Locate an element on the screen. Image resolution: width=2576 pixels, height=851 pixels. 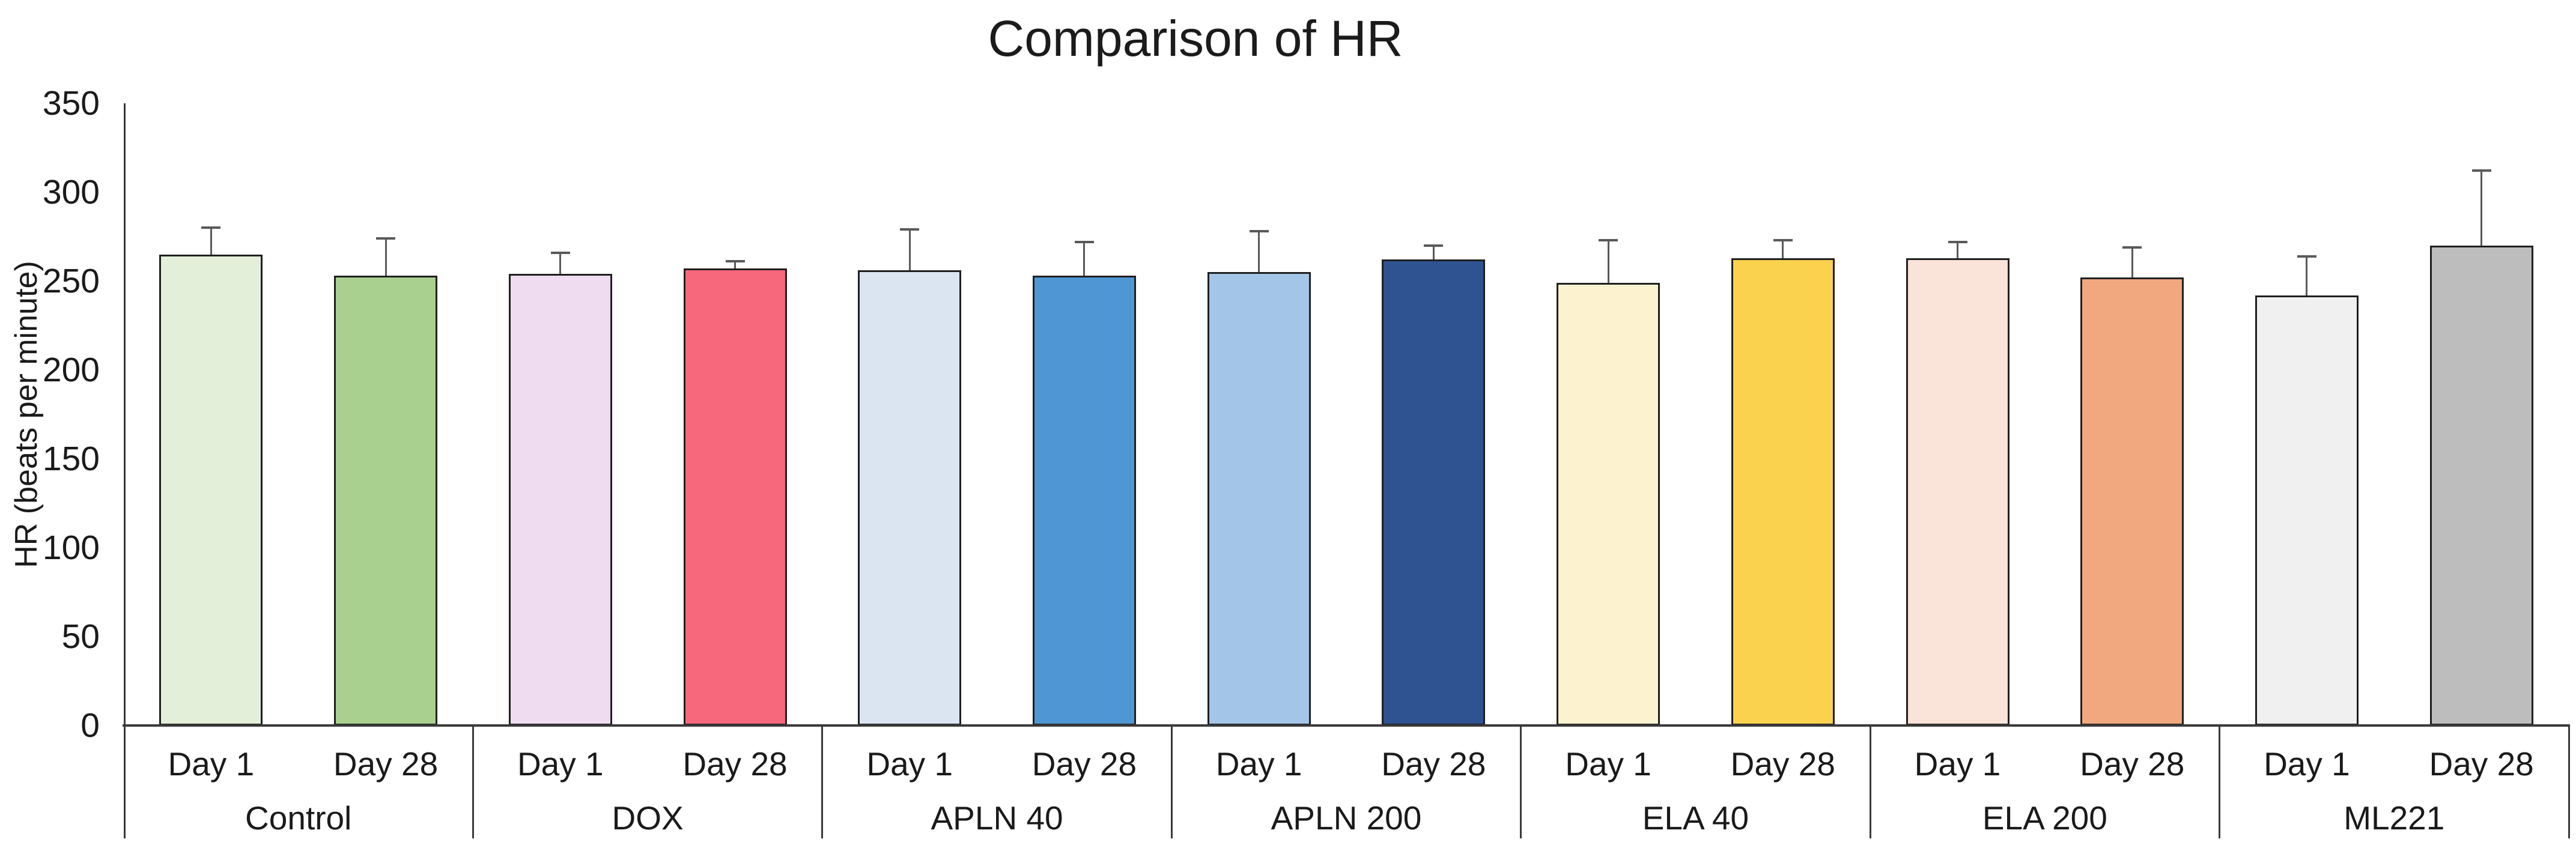
x-axis-group-label: APLN 200 is located at coordinates (1346, 818).